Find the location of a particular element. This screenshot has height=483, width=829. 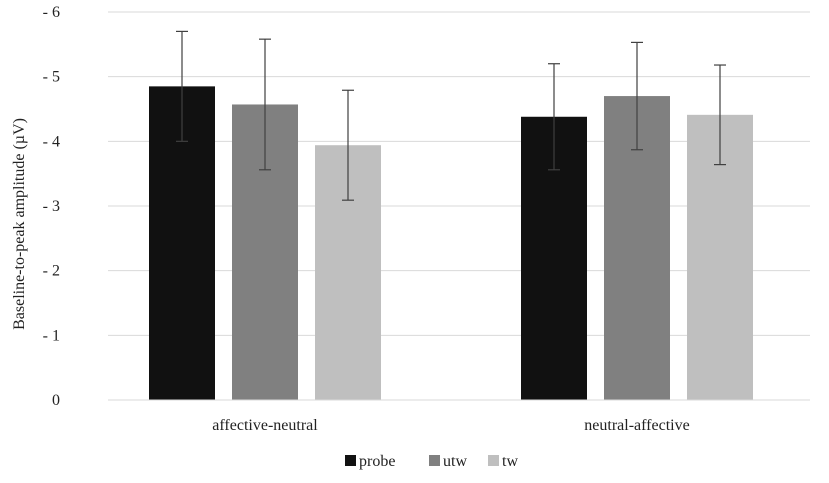

y-tick-label: - 1 is located at coordinates (51, 335).